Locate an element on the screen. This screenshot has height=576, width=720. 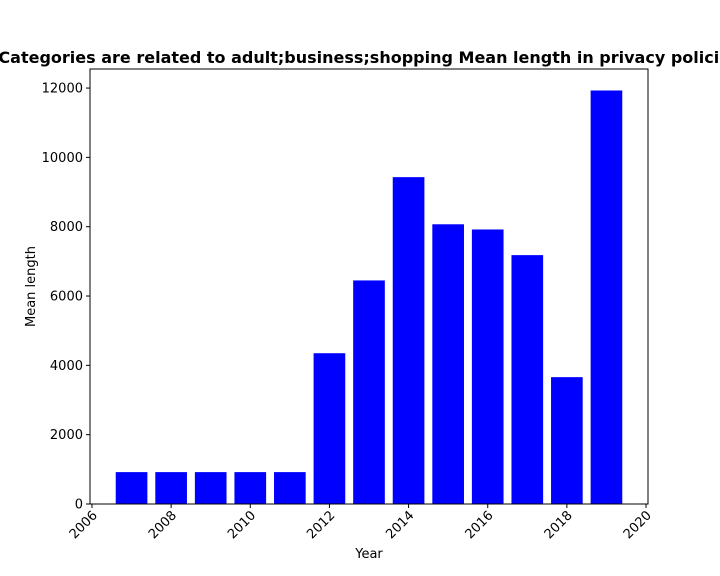
y-tick-label: 4000 is located at coordinates (66, 366).